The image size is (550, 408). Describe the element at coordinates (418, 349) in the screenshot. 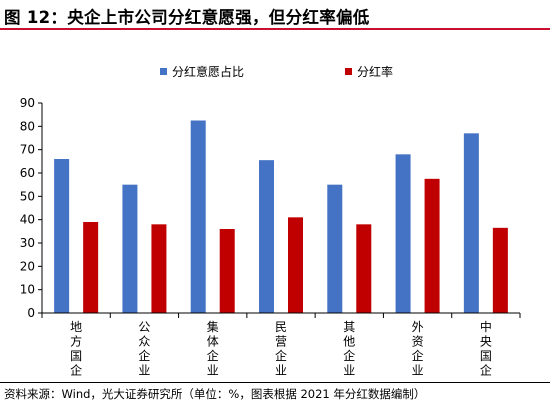

I see `x-category-label: 外资企业` at that location.